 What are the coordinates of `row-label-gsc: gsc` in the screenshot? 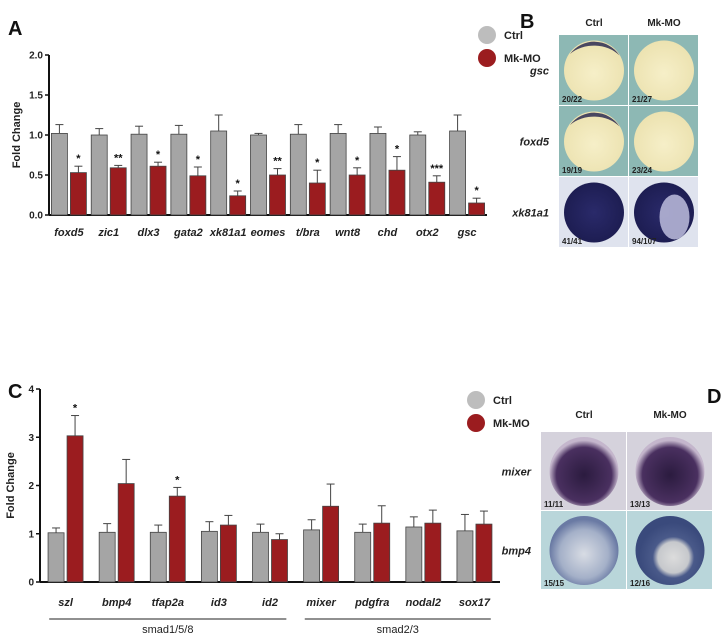 It's located at (539, 72).